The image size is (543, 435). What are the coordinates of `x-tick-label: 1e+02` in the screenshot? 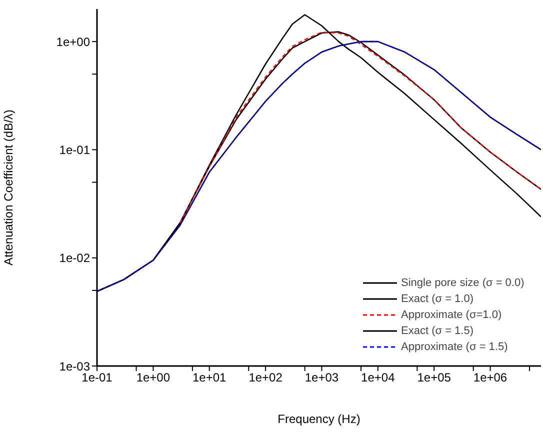 It's located at (265, 377).